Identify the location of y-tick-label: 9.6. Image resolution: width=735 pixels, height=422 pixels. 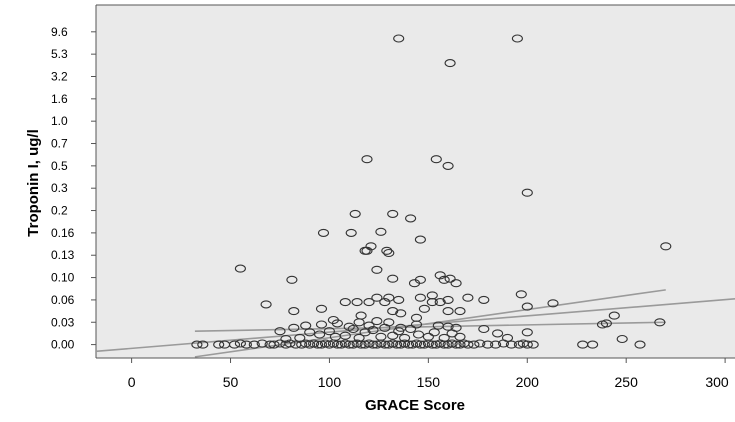
(59, 32).